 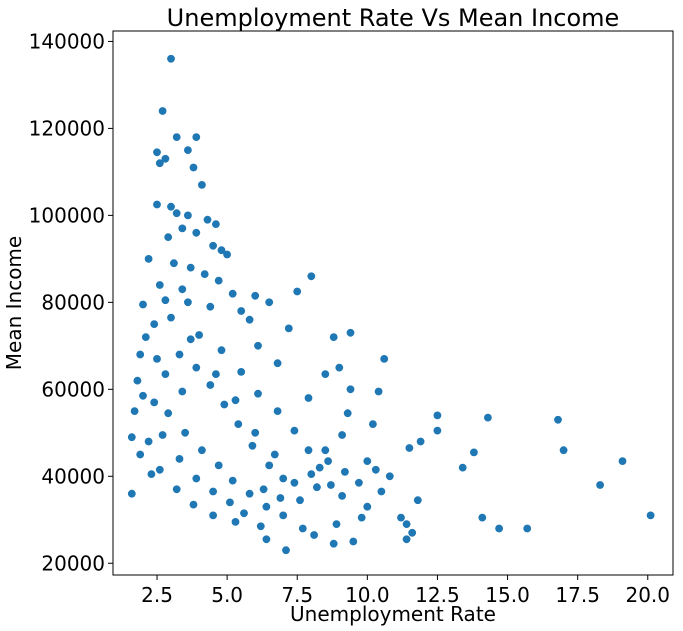 What do you see at coordinates (67, 41) in the screenshot?
I see `y-tick-label: 140000` at bounding box center [67, 41].